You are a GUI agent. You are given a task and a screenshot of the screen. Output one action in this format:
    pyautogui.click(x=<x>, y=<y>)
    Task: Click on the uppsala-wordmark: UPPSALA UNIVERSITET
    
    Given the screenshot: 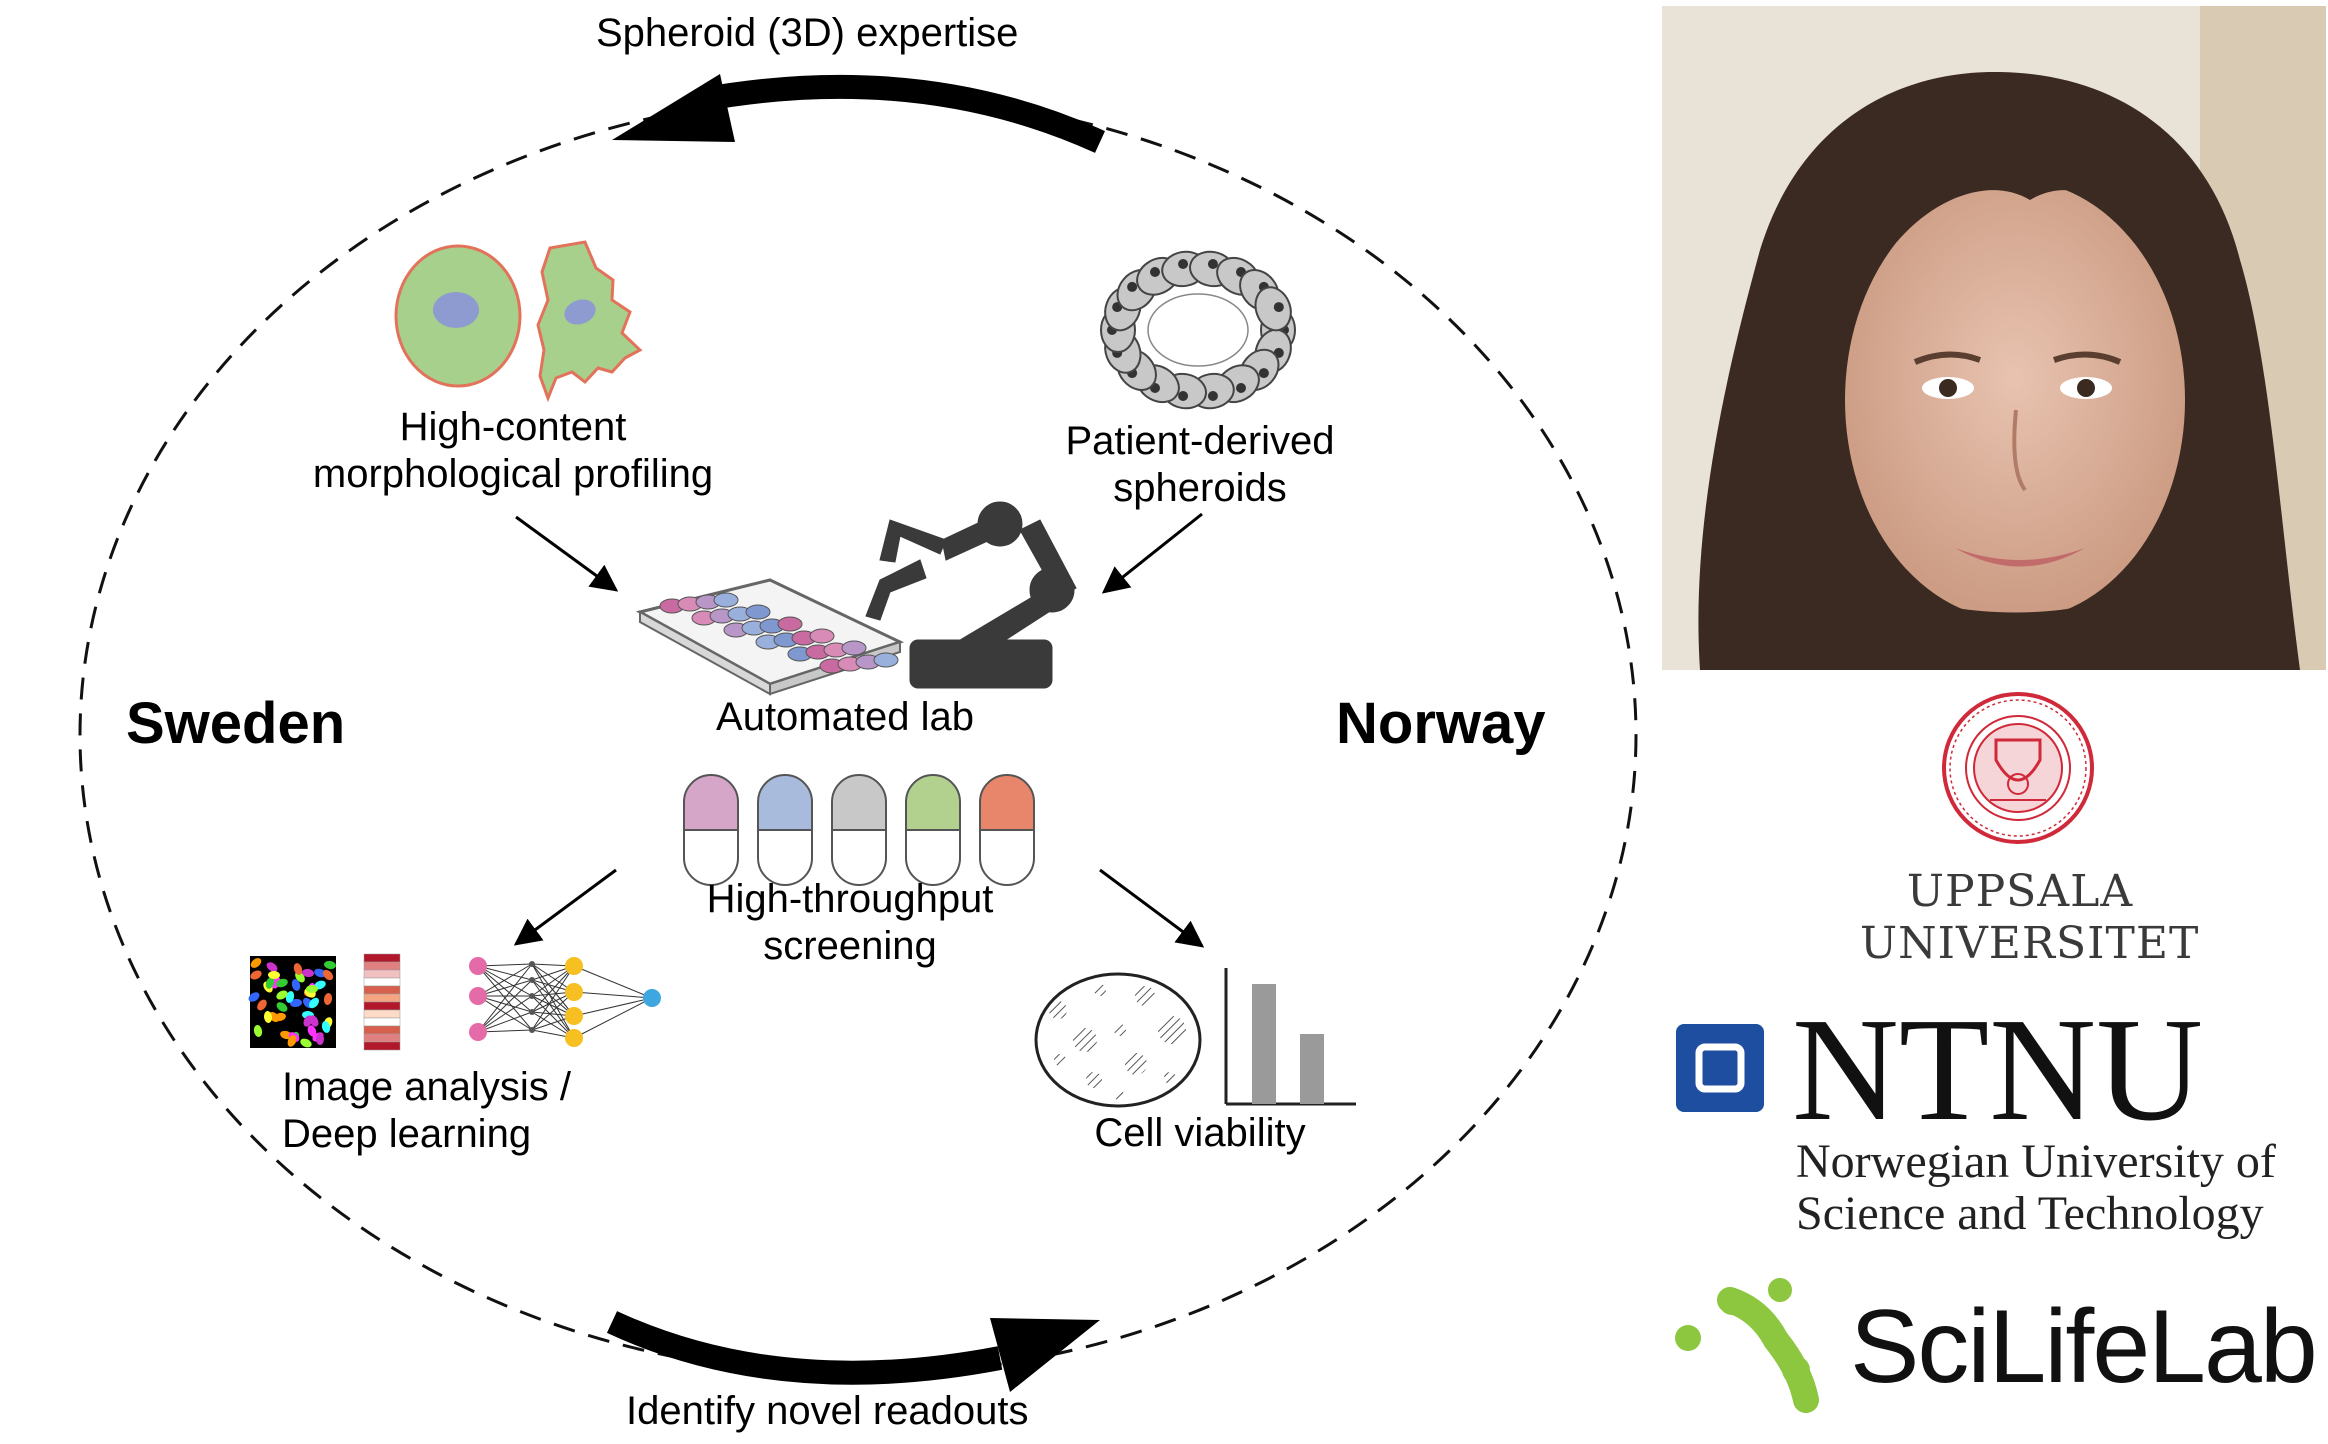 What is the action you would take?
    pyautogui.click(x=2030, y=917)
    